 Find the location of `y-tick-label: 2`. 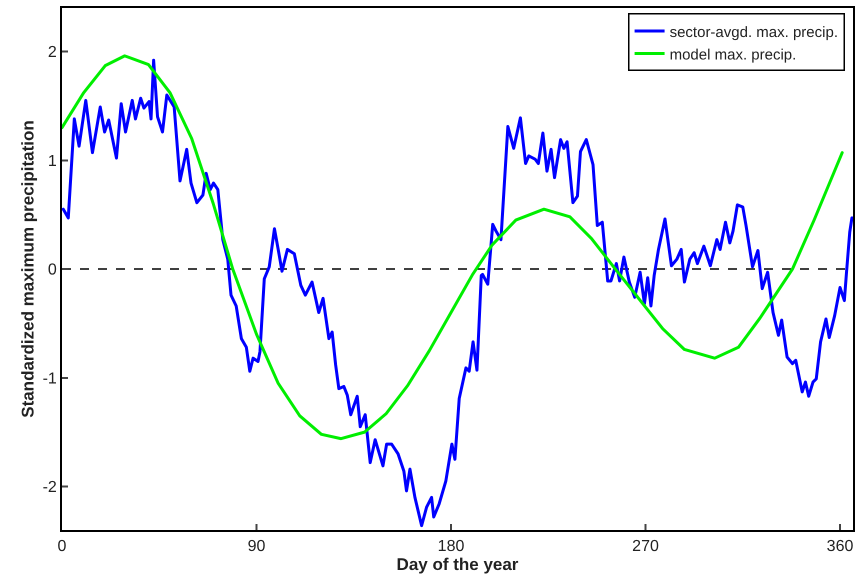

y-tick-label: 2 is located at coordinates (52, 53).